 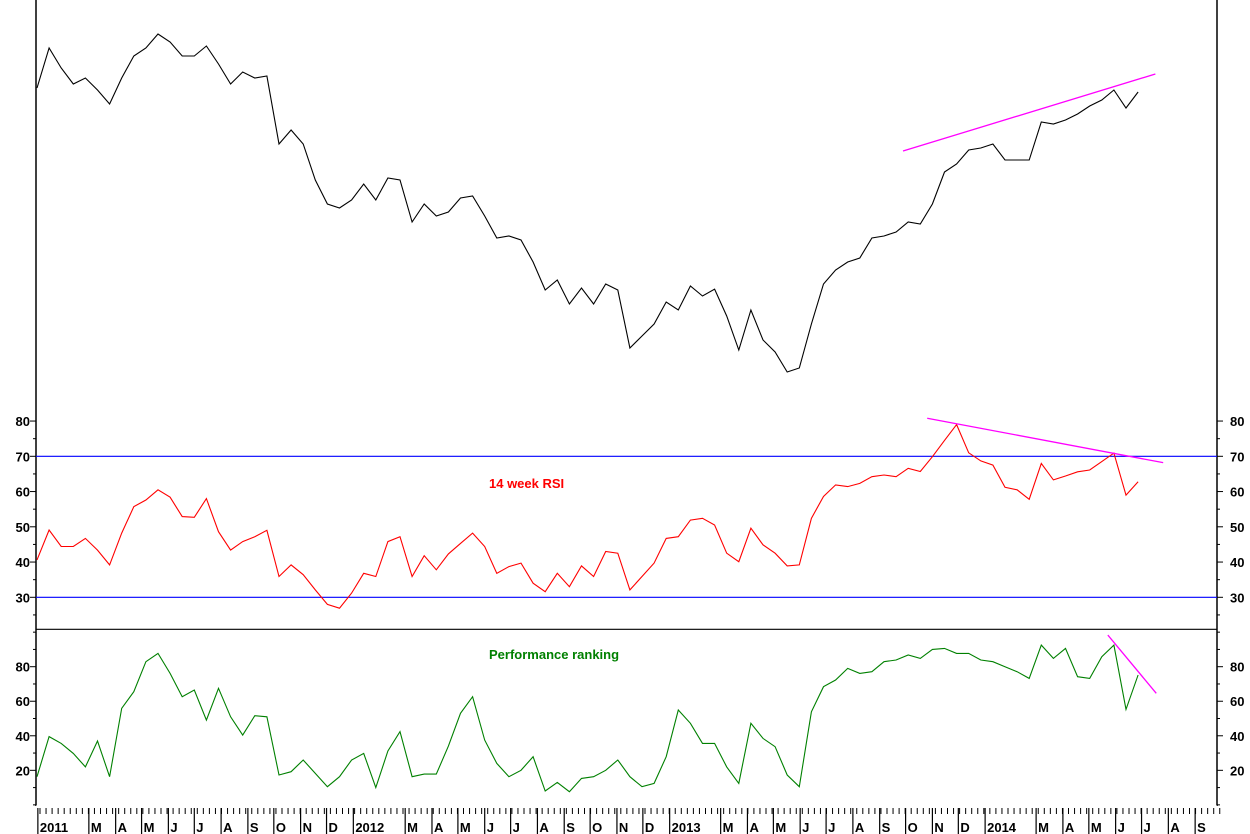 I want to click on rsi-right-tick-label: 70, so click(x=1237, y=456).